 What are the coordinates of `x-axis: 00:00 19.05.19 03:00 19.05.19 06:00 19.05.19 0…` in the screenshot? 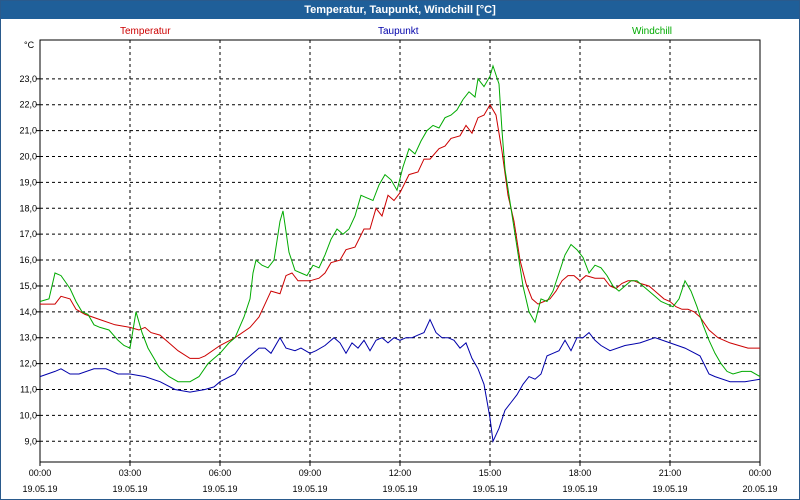 It's located at (400, 478).